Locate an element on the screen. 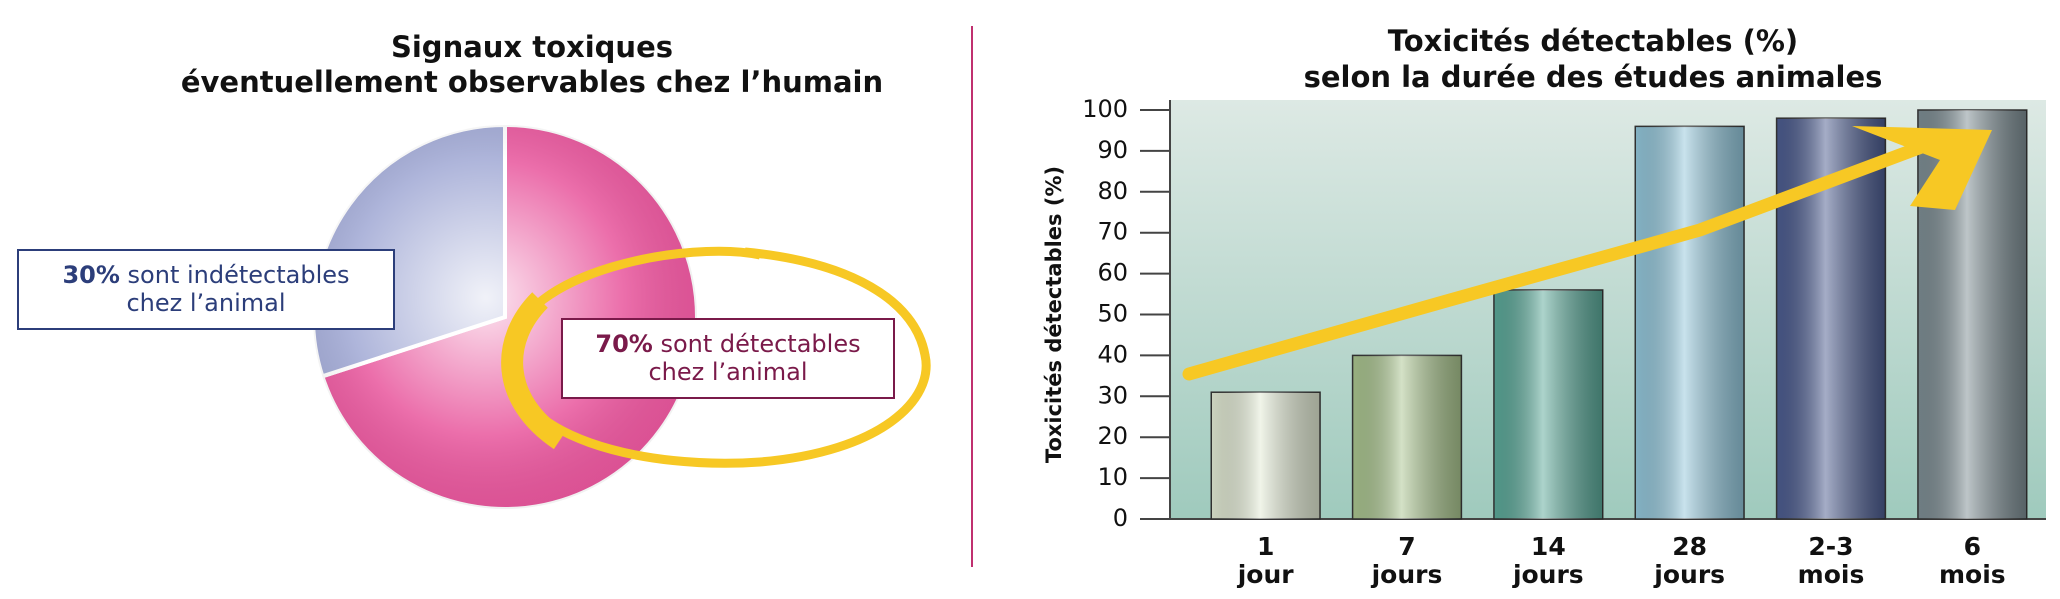  chart-title: selon la durée des études animales is located at coordinates (1593, 77).